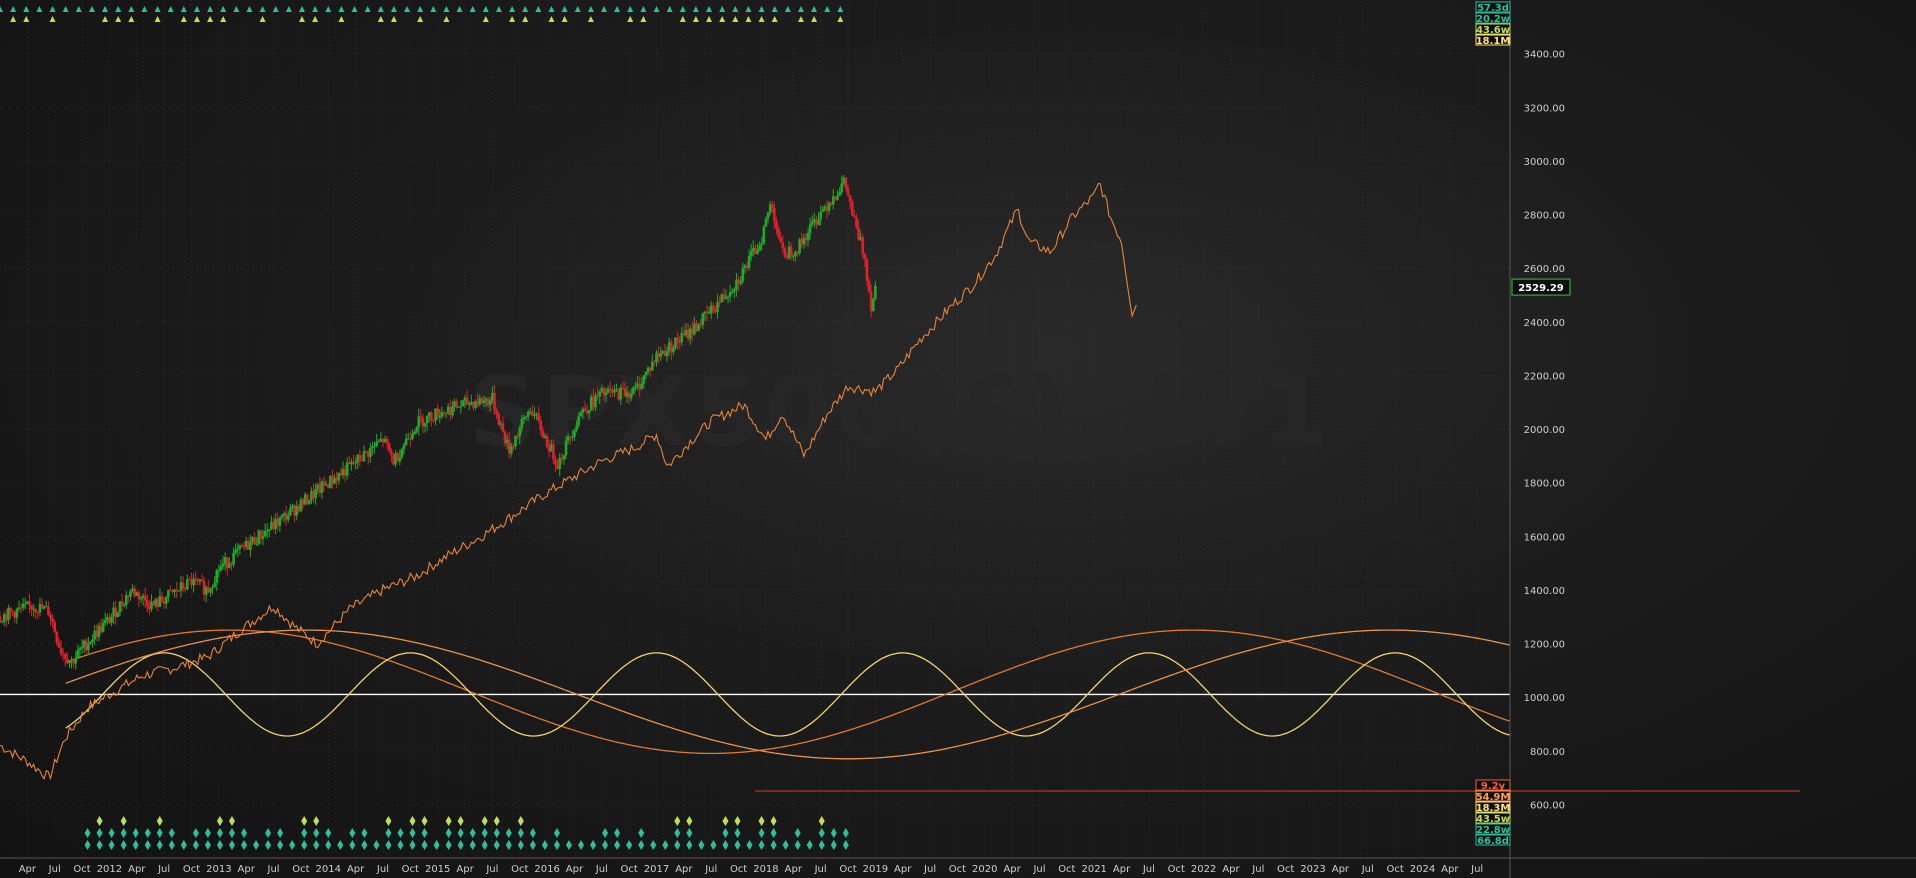 This screenshot has width=1916, height=878. Describe the element at coordinates (1176, 869) in the screenshot. I see `x-tick-label: Oct` at that location.